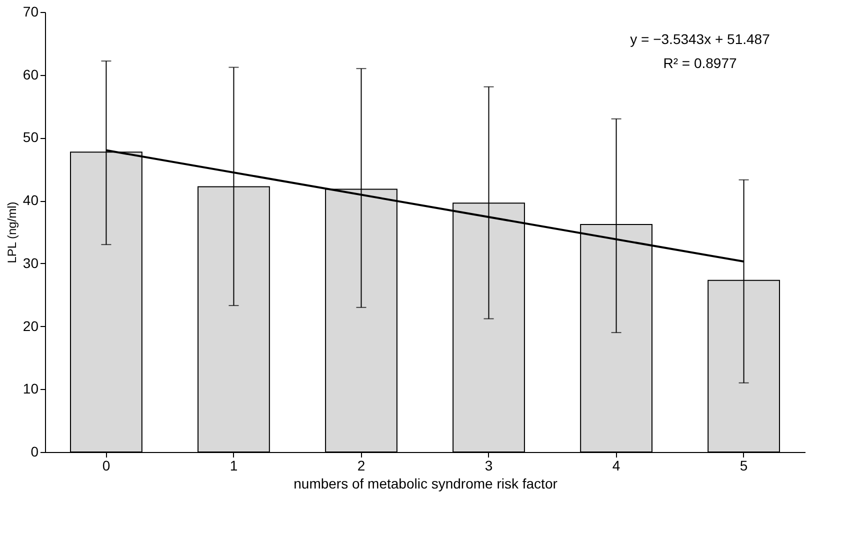 The width and height of the screenshot is (866, 550). What do you see at coordinates (30, 326) in the screenshot?
I see `y-tick-label: 20` at bounding box center [30, 326].